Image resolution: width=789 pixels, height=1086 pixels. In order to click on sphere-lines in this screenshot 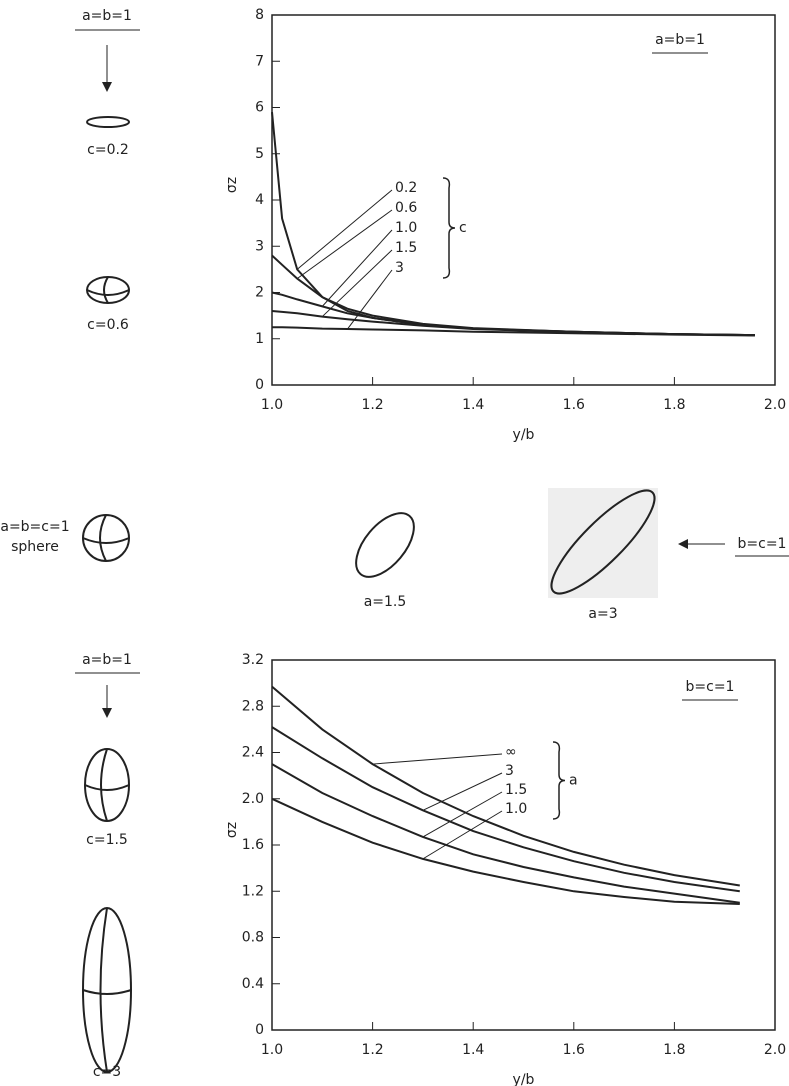, I will do `click(106, 538)`.